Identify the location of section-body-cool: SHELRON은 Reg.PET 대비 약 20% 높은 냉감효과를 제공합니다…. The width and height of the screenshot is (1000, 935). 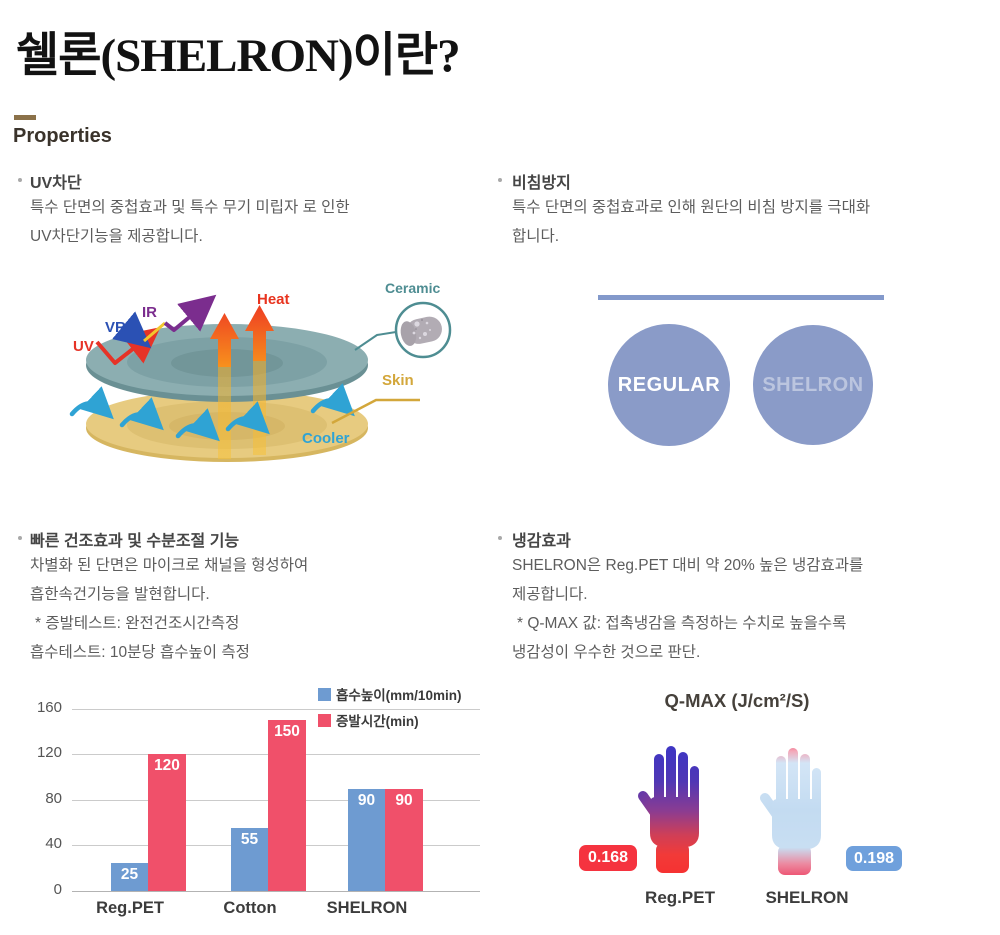
(687, 609).